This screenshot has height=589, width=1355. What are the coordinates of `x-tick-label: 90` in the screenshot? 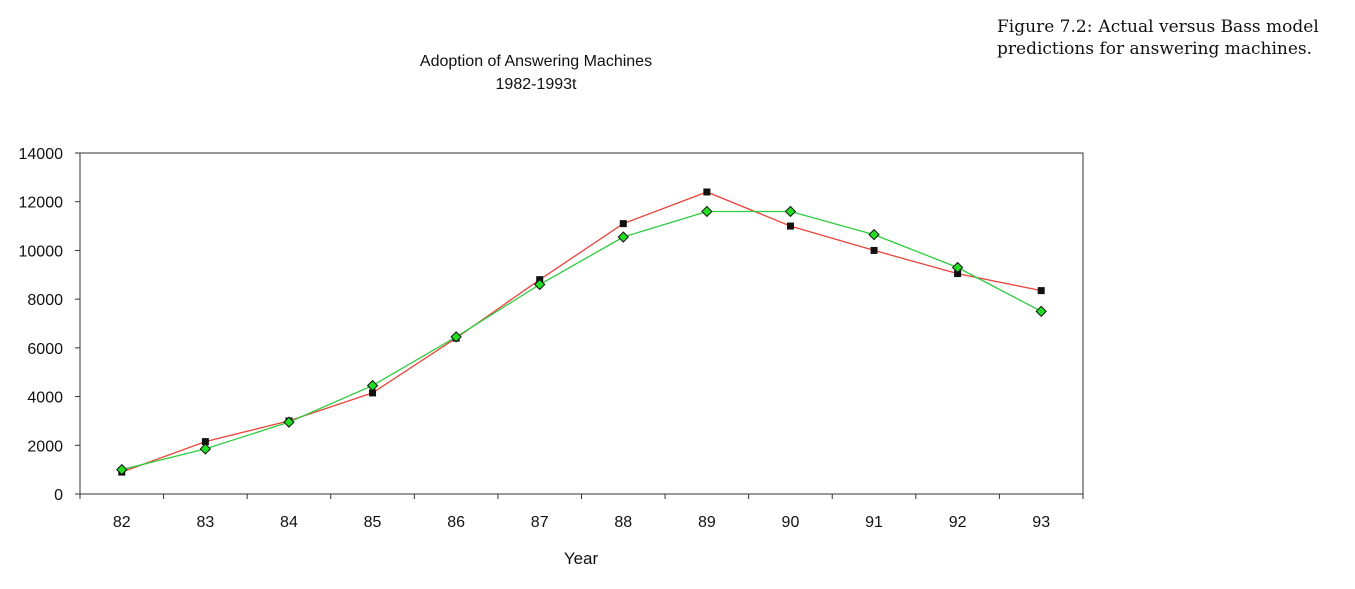 It's located at (791, 522).